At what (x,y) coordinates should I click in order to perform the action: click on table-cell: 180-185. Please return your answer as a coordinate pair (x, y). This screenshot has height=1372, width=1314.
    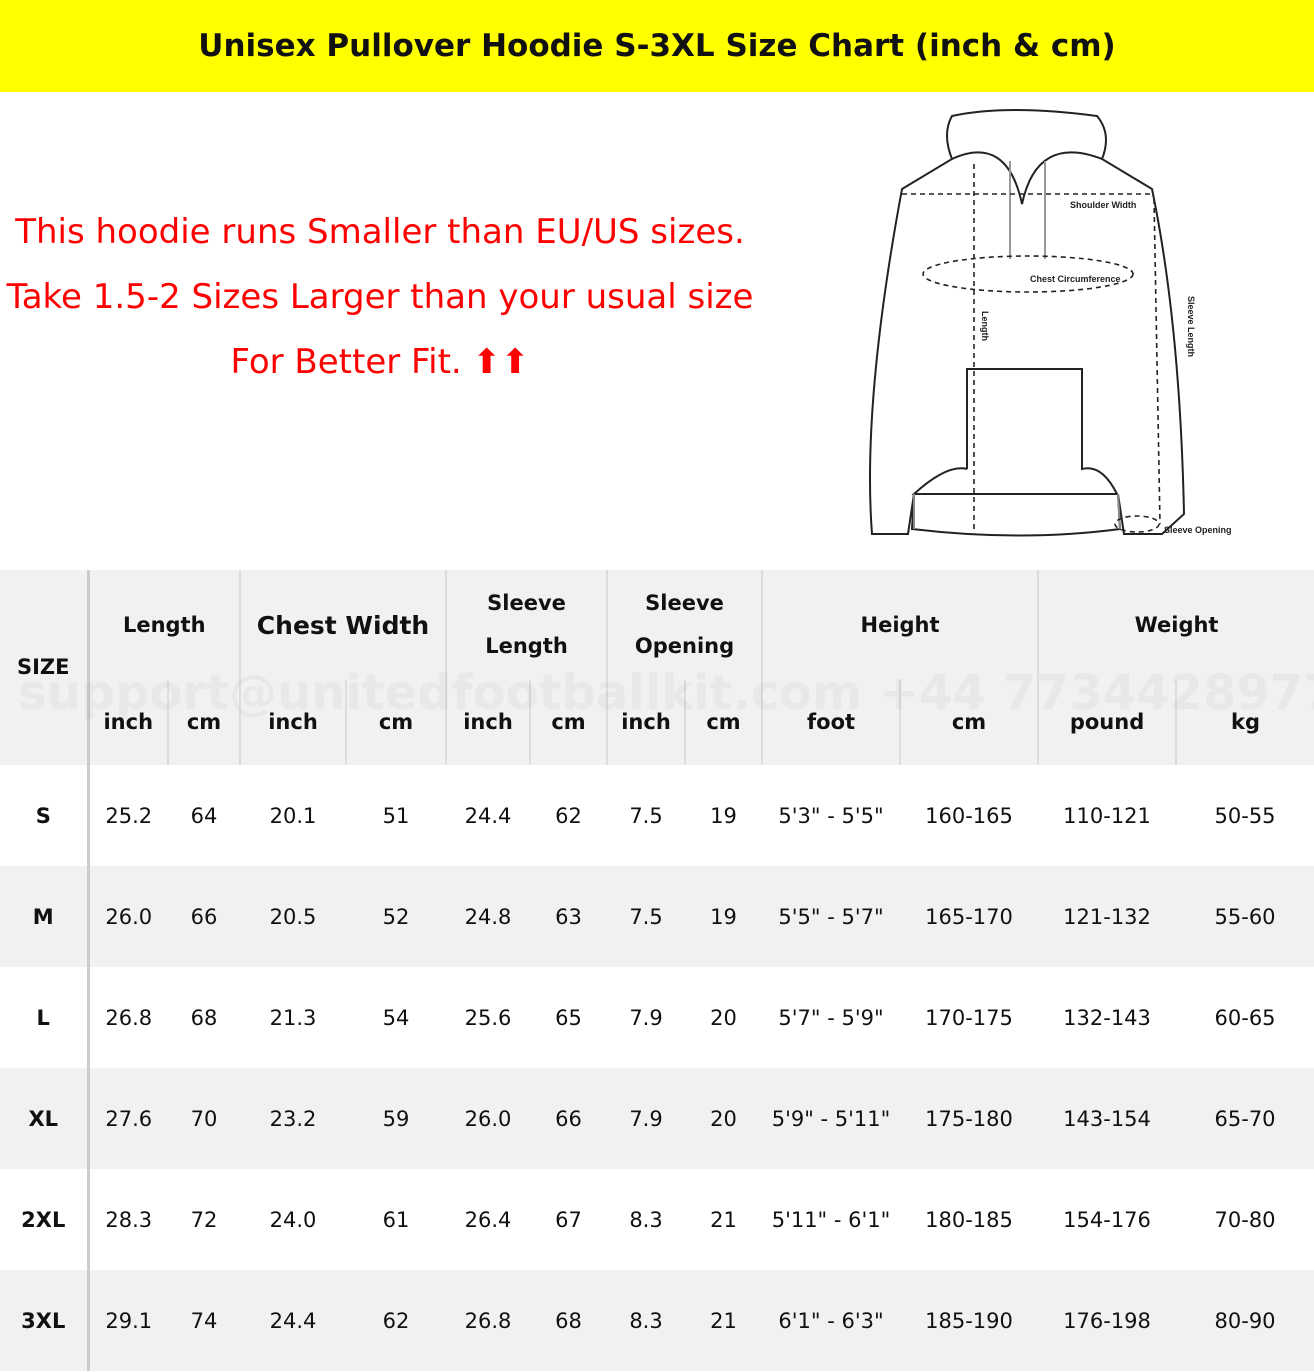
    Looking at the image, I should click on (969, 1219).